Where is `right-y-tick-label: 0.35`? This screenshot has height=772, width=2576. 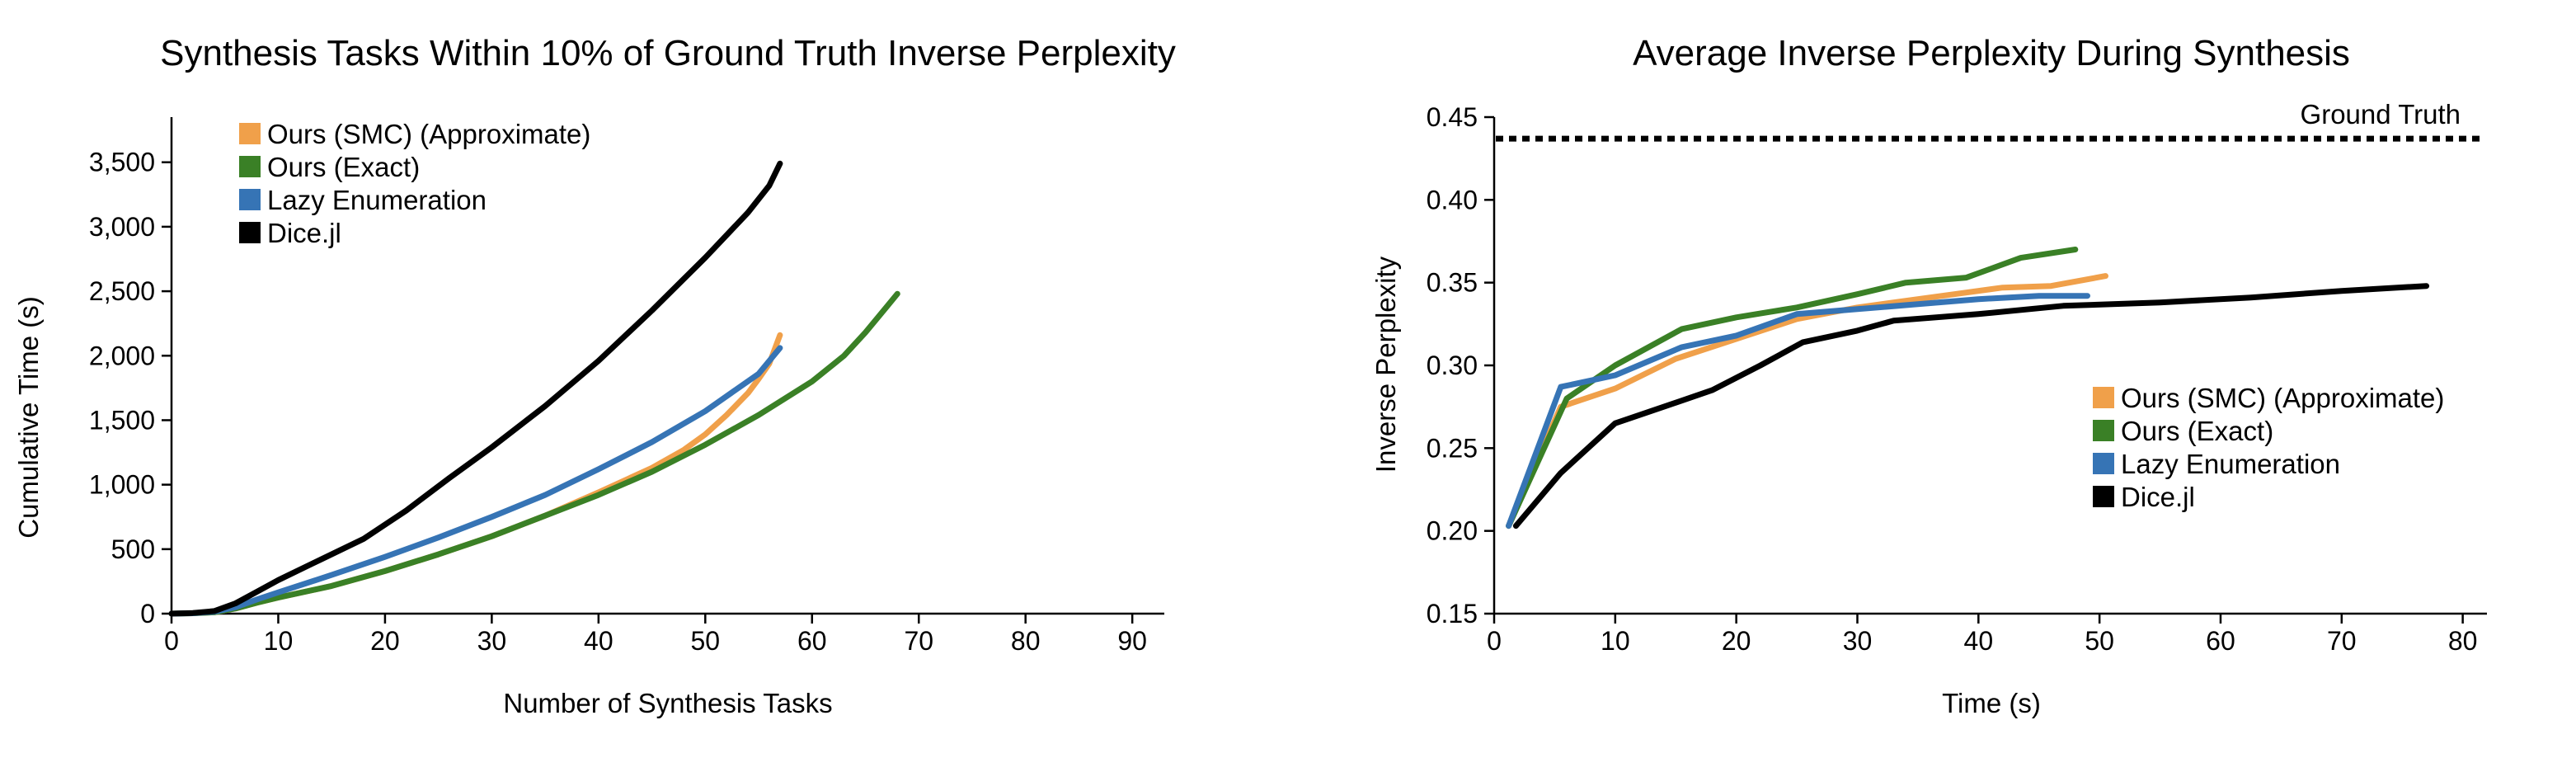 right-y-tick-label: 0.35 is located at coordinates (1452, 283).